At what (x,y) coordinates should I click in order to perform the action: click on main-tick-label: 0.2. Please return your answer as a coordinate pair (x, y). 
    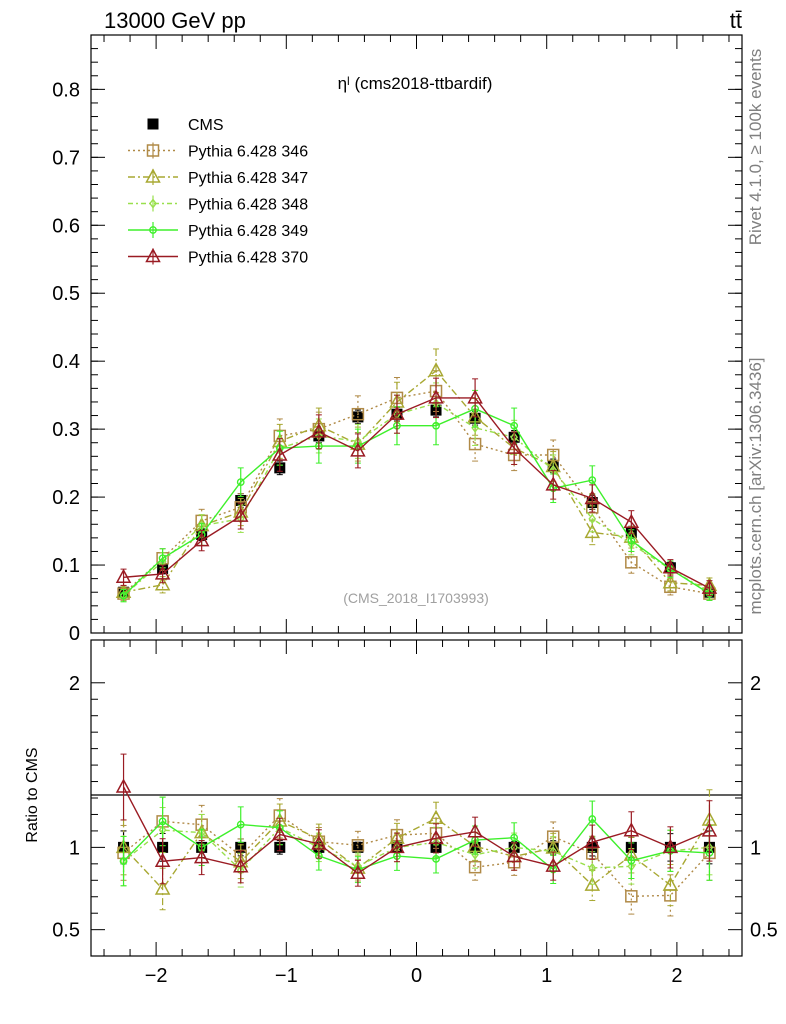
    Looking at the image, I should click on (66, 498).